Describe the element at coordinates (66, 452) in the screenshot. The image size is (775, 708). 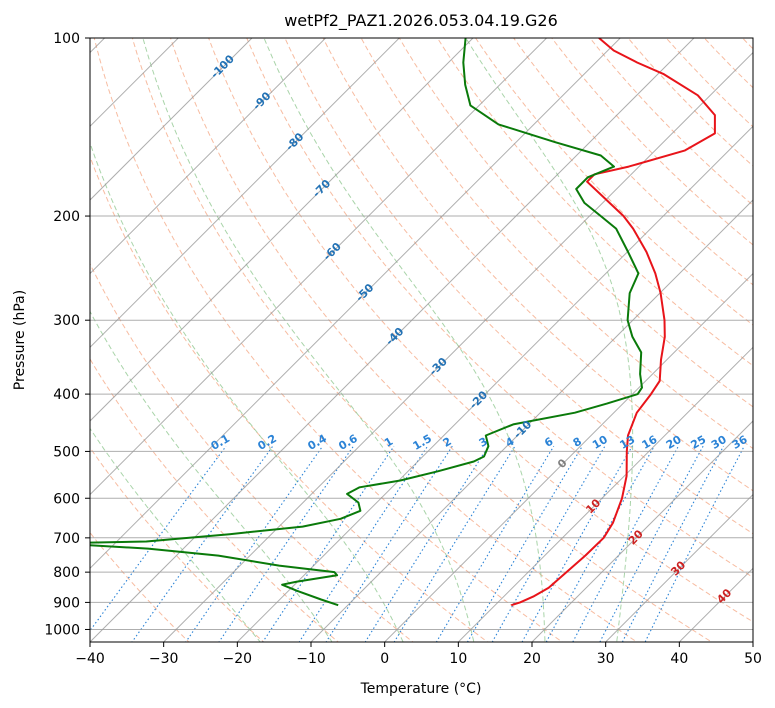
I see `y-tick-label: 500` at that location.